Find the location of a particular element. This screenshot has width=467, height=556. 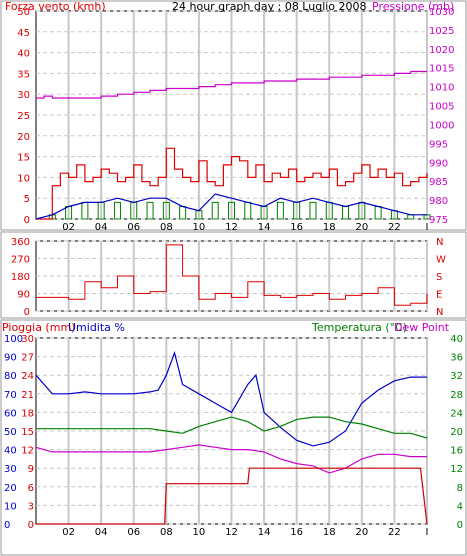

rain-tick-label: 6 is located at coordinates (31, 488).